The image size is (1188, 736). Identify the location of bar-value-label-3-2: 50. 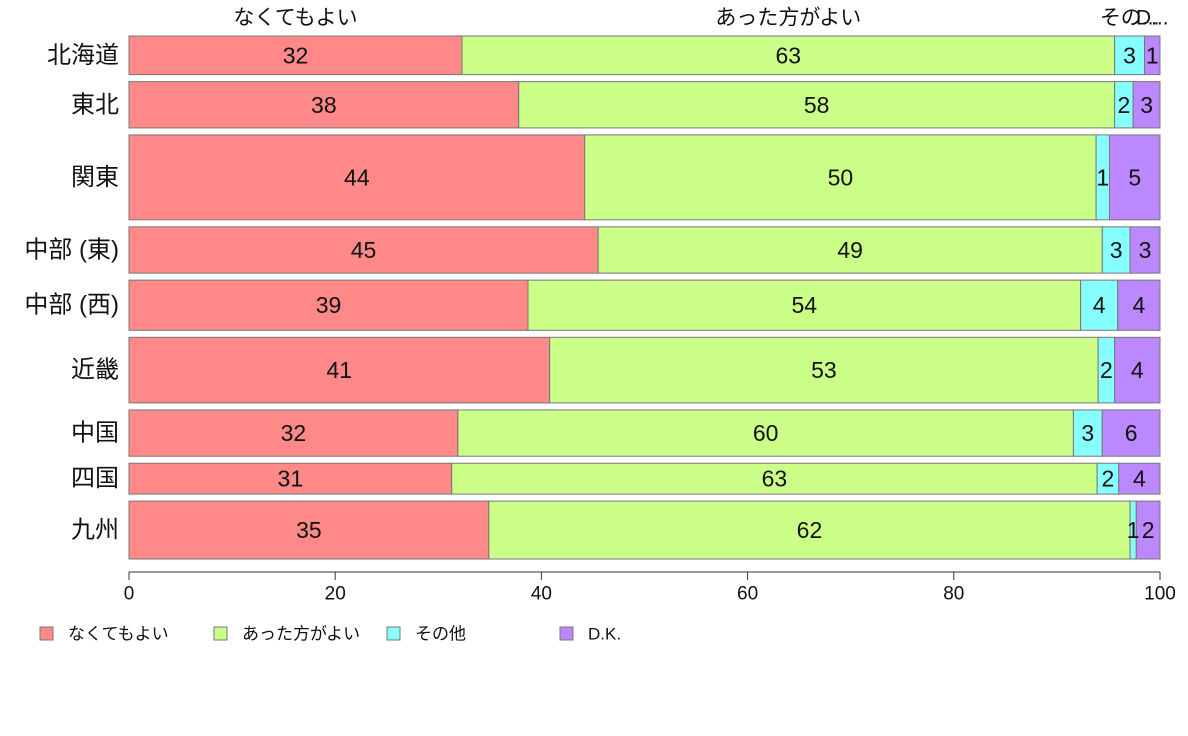
(841, 177).